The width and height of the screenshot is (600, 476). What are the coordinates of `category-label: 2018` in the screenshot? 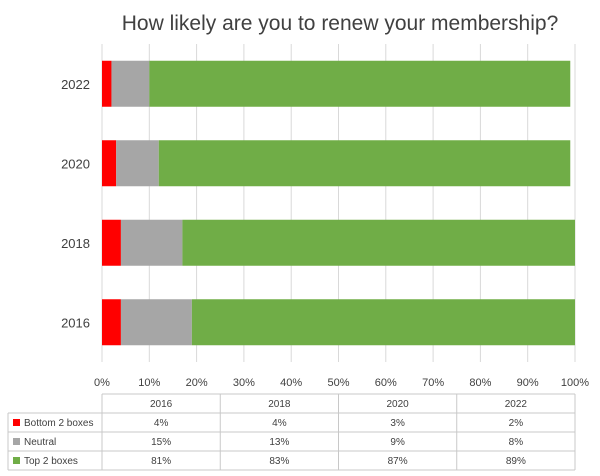 It's located at (75, 243).